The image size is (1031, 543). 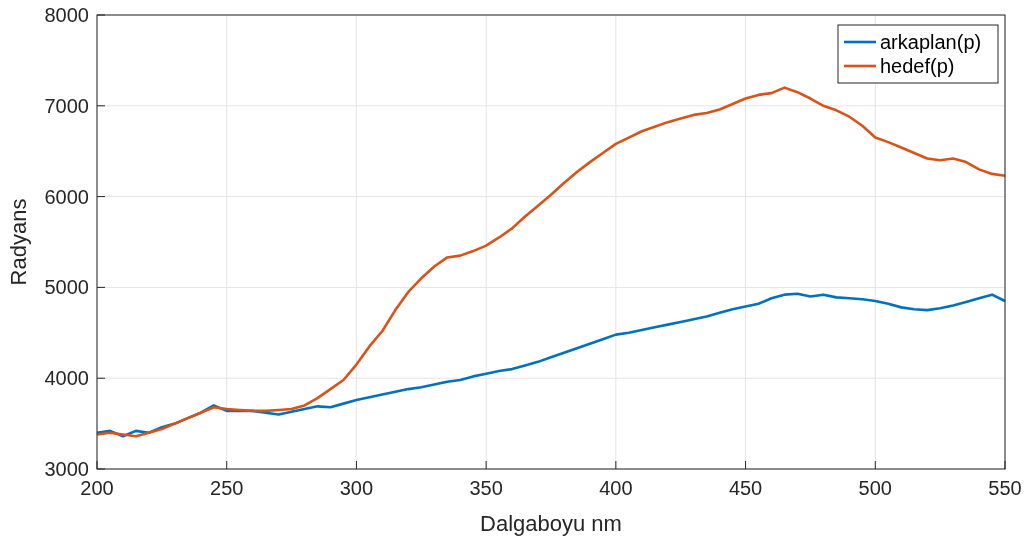 I want to click on y-tick-label: 6000, so click(x=66, y=196).